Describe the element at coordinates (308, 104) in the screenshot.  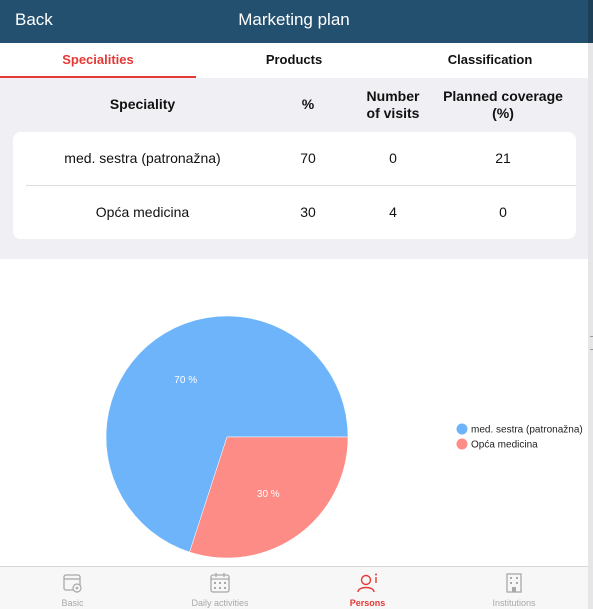
I see `column-header-percent: %` at that location.